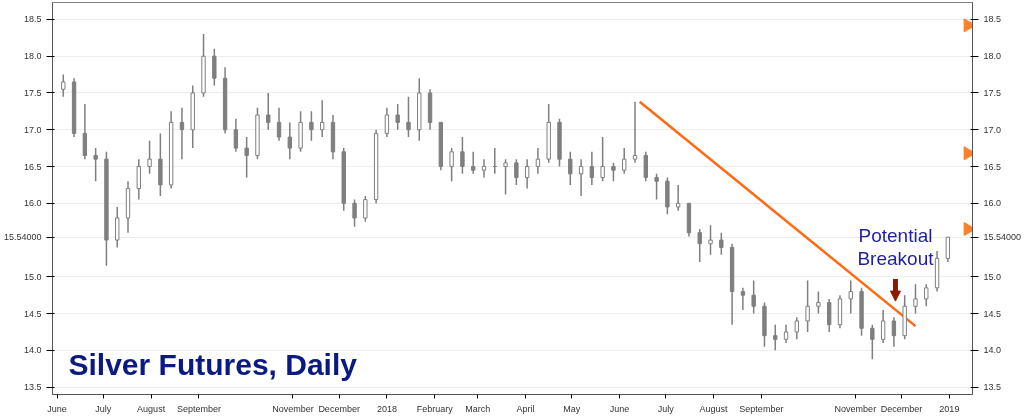  I want to click on x-tick-label: 2018, so click(386, 408).